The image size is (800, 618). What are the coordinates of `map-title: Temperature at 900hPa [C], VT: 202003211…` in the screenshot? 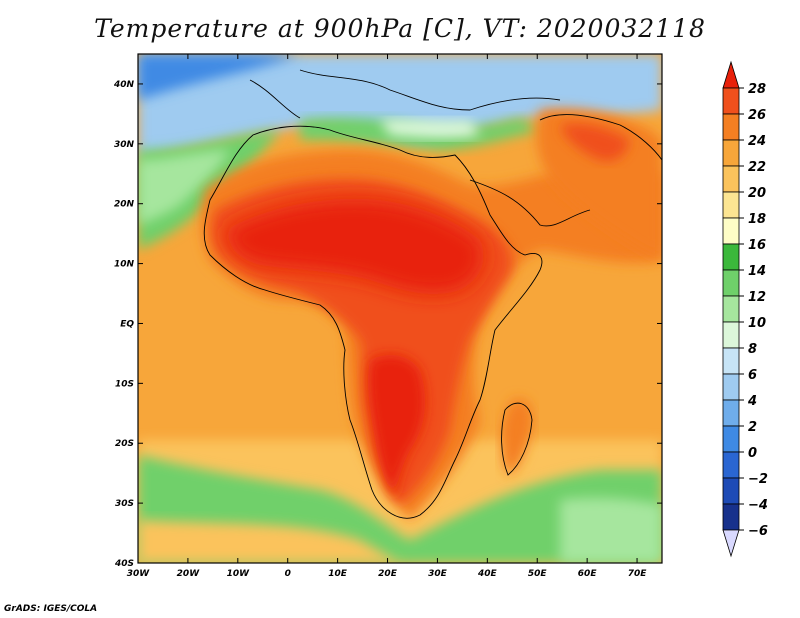 It's located at (400, 28).